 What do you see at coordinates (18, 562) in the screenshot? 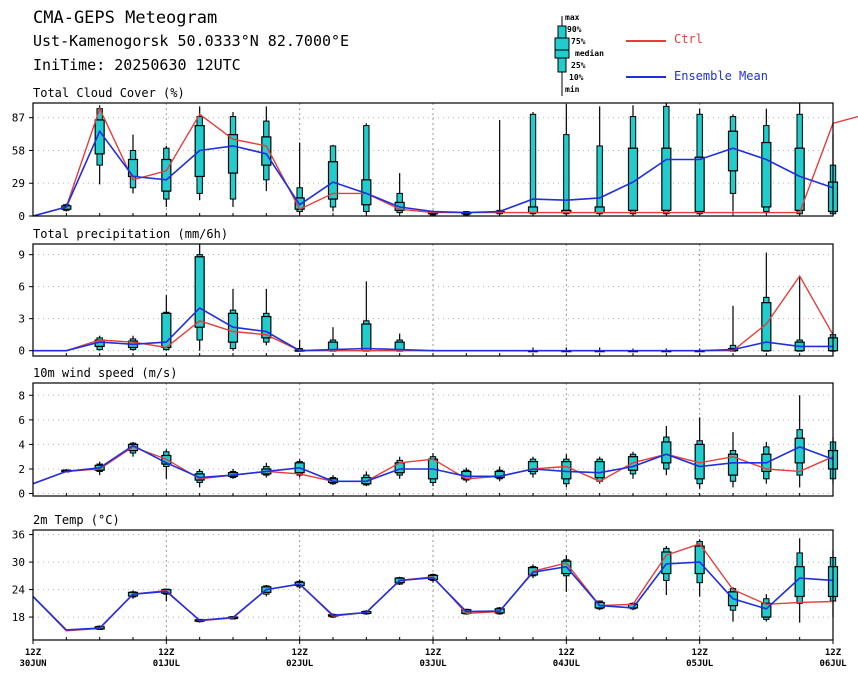
I see `y-tick-label: 30` at bounding box center [18, 562].